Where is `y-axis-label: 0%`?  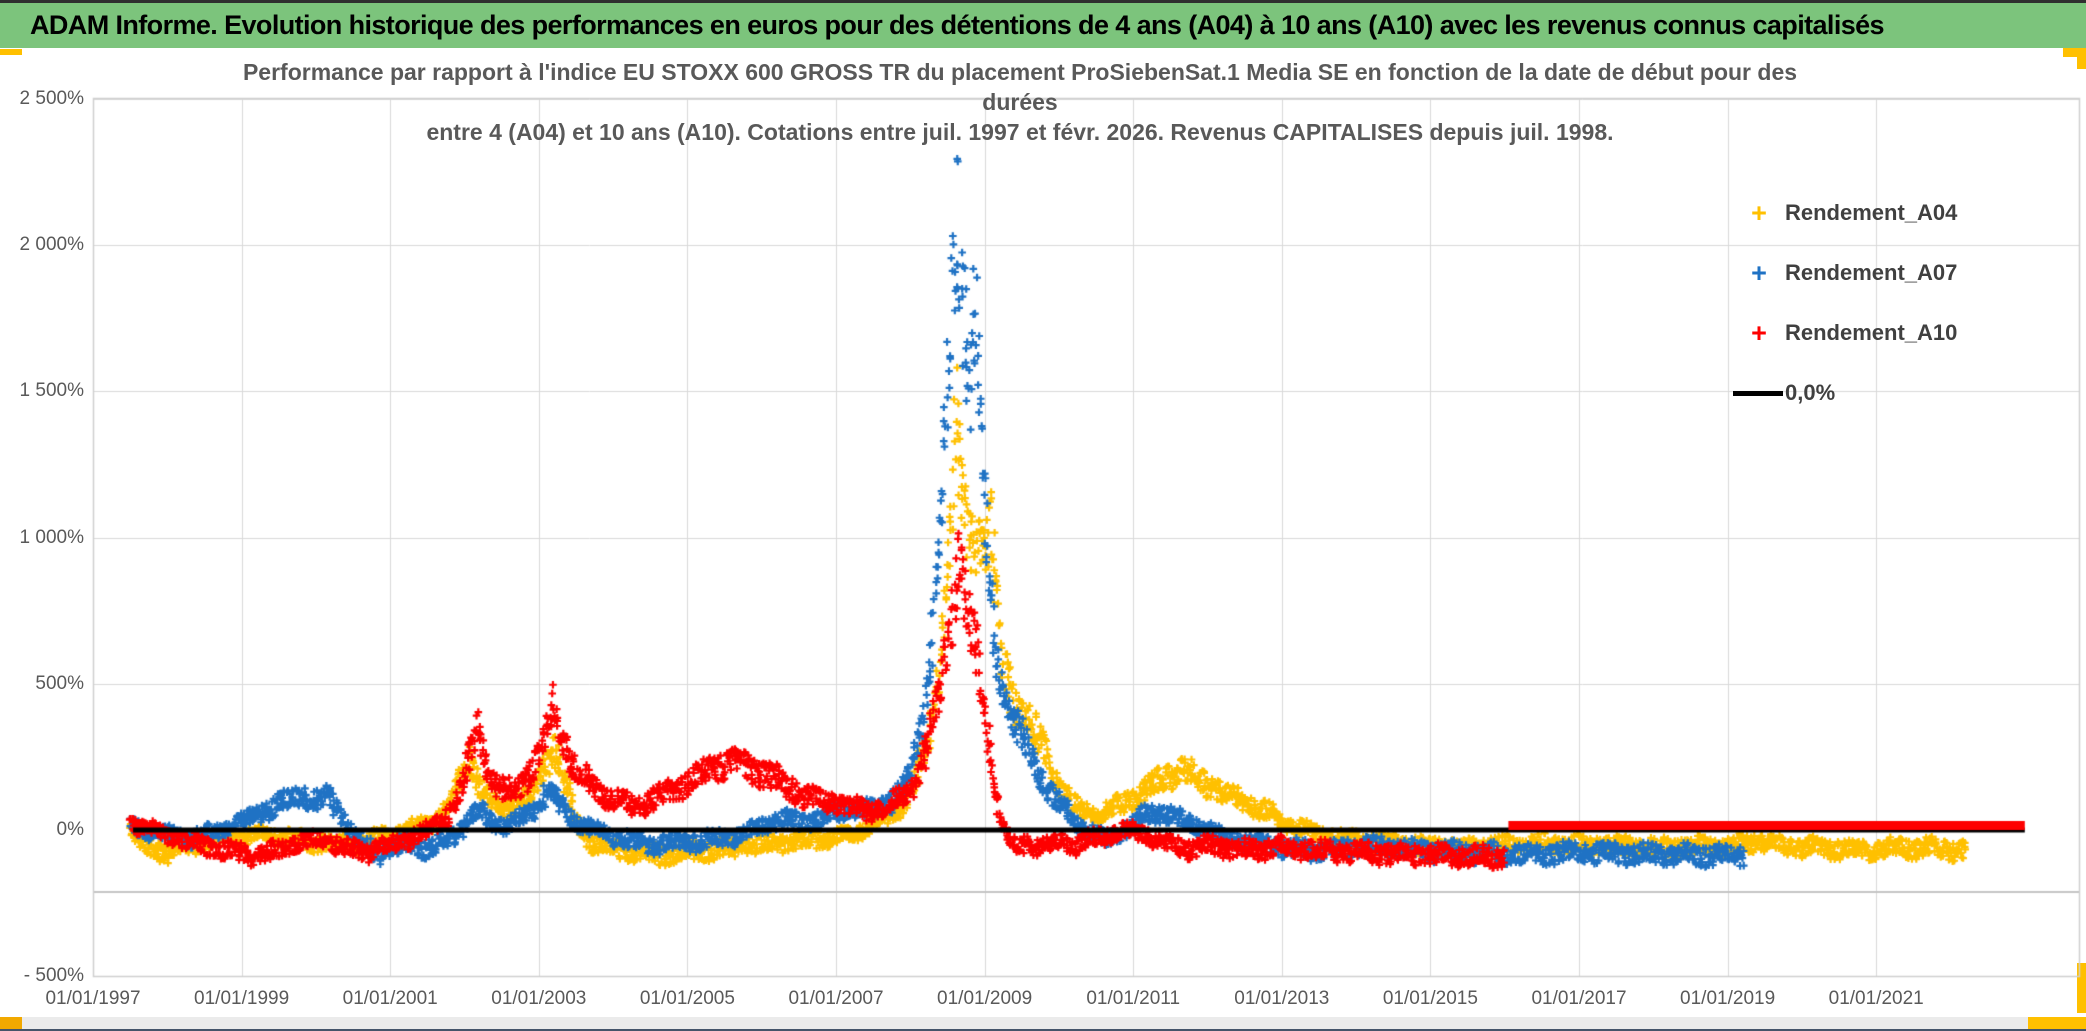
y-axis-label: 0% is located at coordinates (70, 829).